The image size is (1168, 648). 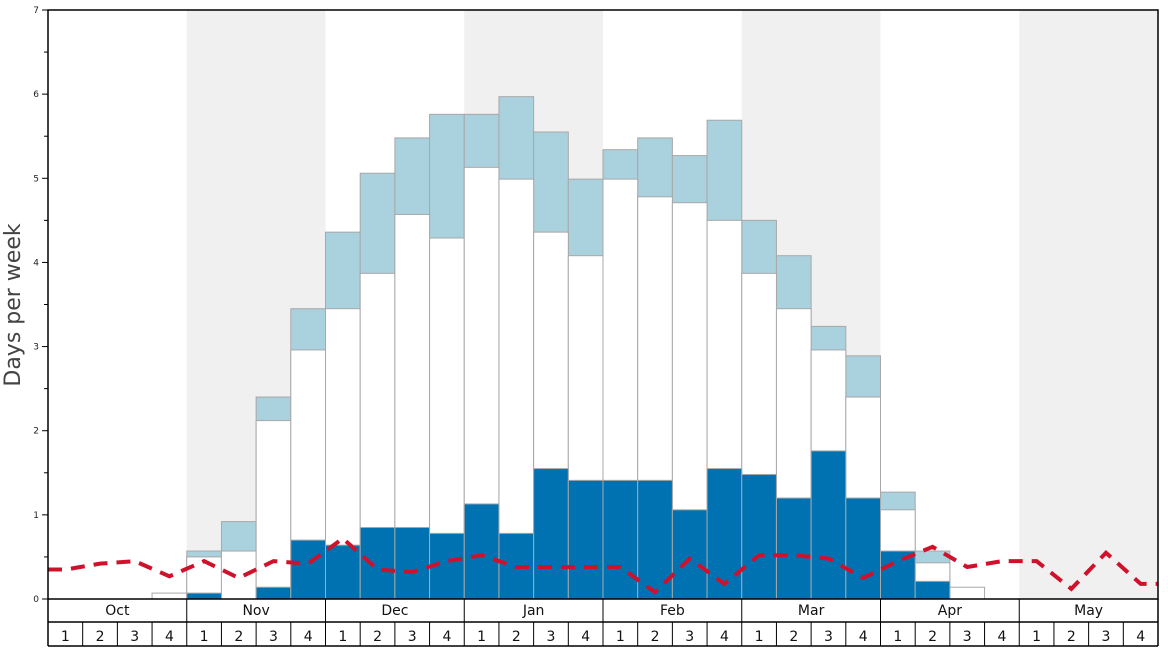 I want to click on y-tick-label-4: 4, so click(x=36, y=263).